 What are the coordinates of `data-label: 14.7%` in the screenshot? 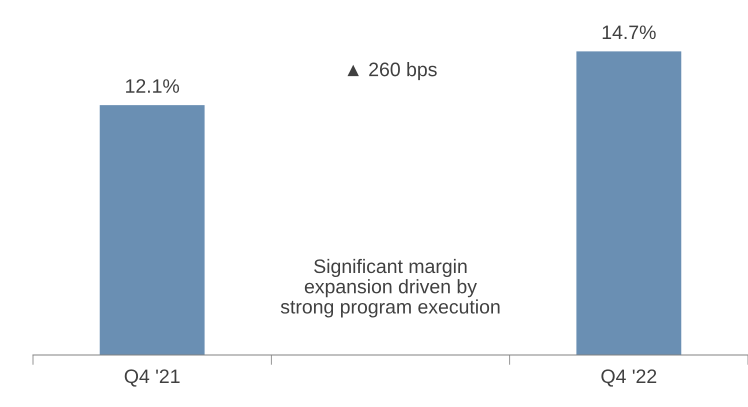 It's located at (629, 33).